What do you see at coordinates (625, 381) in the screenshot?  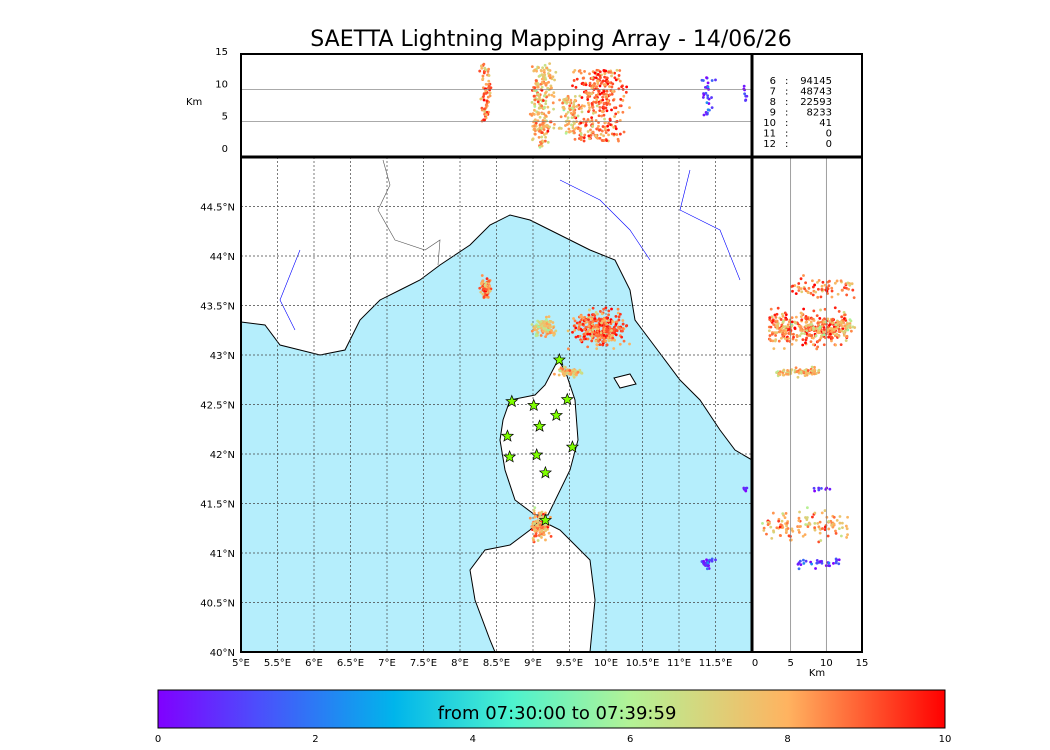 I see `land-elba` at bounding box center [625, 381].